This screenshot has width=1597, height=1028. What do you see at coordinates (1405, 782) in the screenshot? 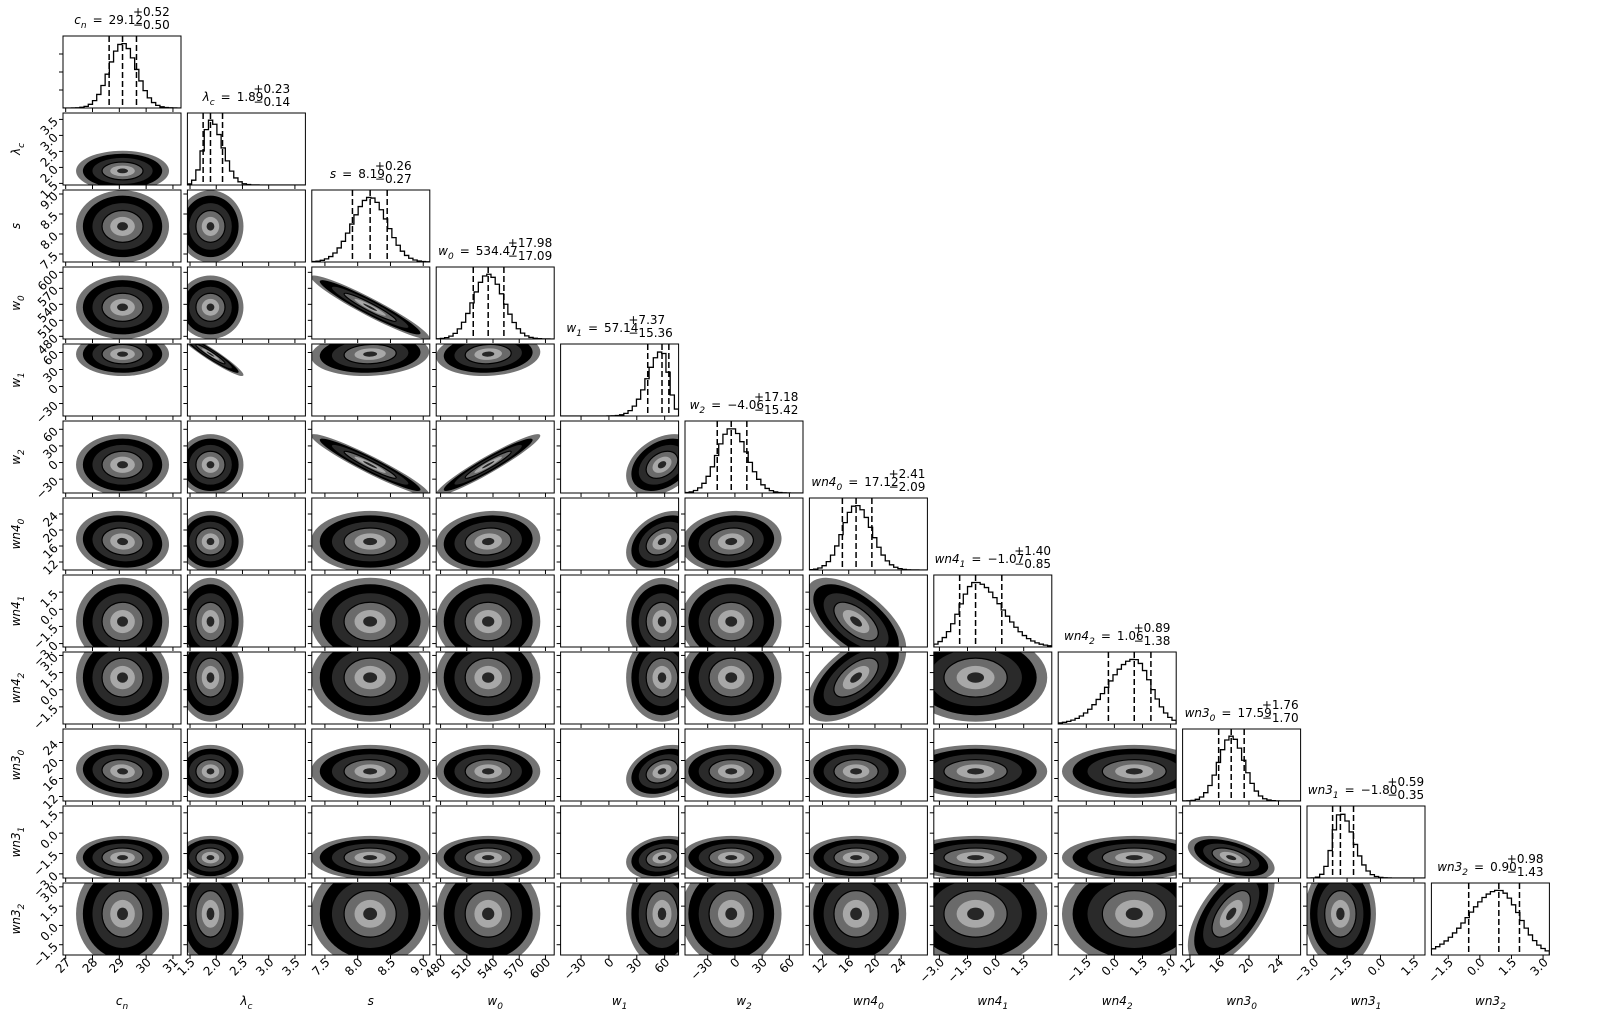
I see `plus-label: +0.59` at bounding box center [1405, 782].